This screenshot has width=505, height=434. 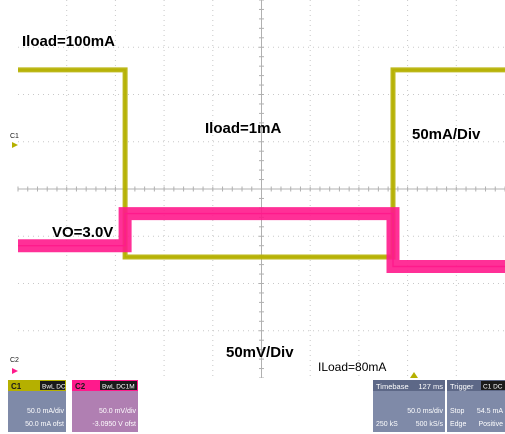 What do you see at coordinates (446, 134) in the screenshot?
I see `annotation-scale-c1: 50mA/Div` at bounding box center [446, 134].